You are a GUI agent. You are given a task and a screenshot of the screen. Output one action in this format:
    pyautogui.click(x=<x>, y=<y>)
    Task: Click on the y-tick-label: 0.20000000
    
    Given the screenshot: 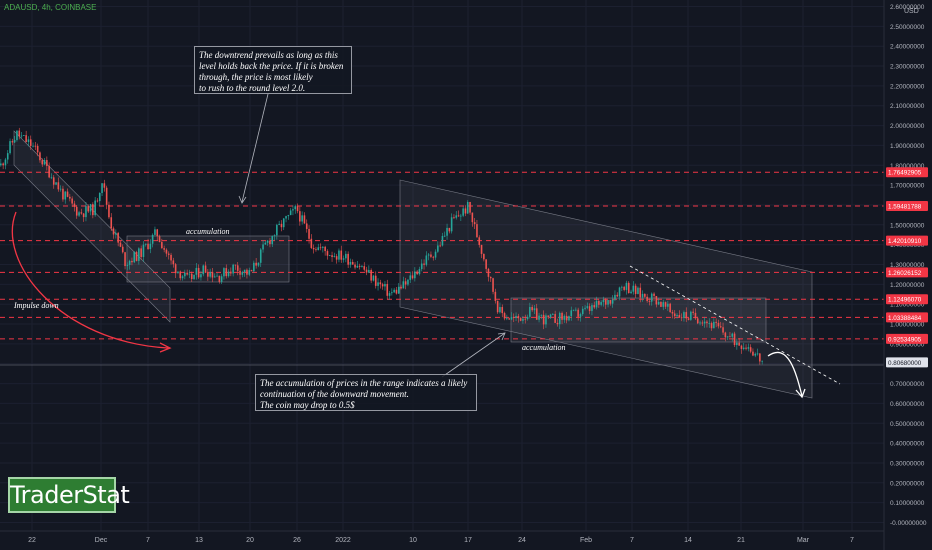 What is the action you would take?
    pyautogui.click(x=907, y=483)
    